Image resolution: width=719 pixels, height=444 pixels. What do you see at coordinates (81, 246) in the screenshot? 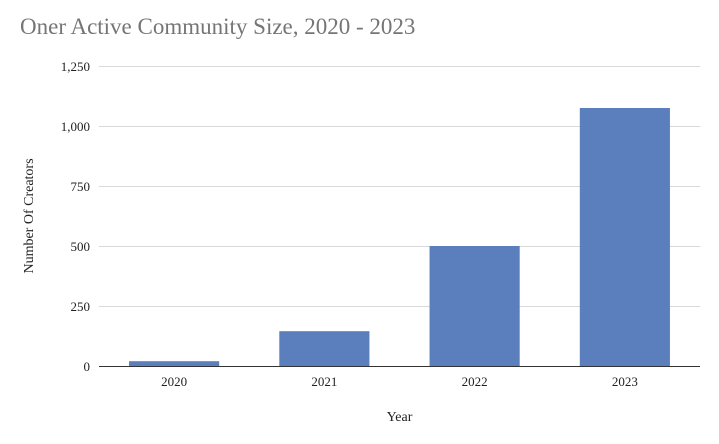
I see `y-tick-label: 500` at bounding box center [81, 246].